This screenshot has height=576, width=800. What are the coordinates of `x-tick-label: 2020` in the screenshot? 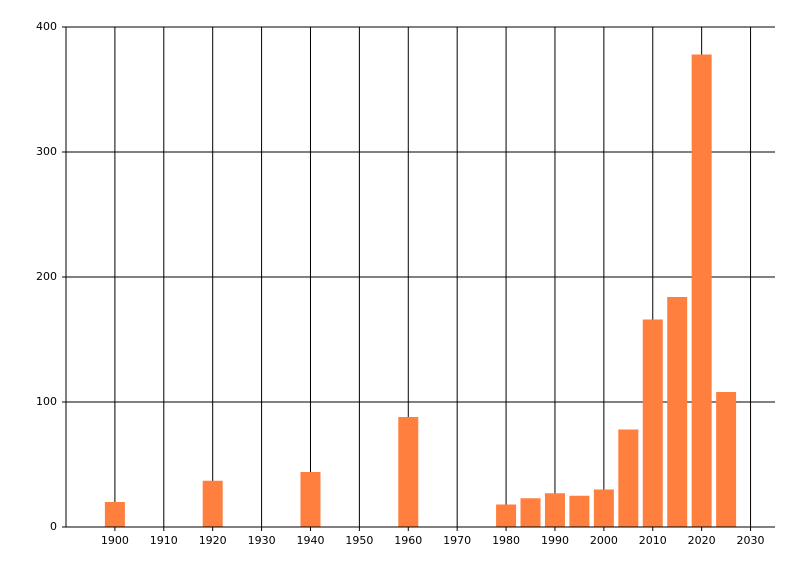 It's located at (702, 540).